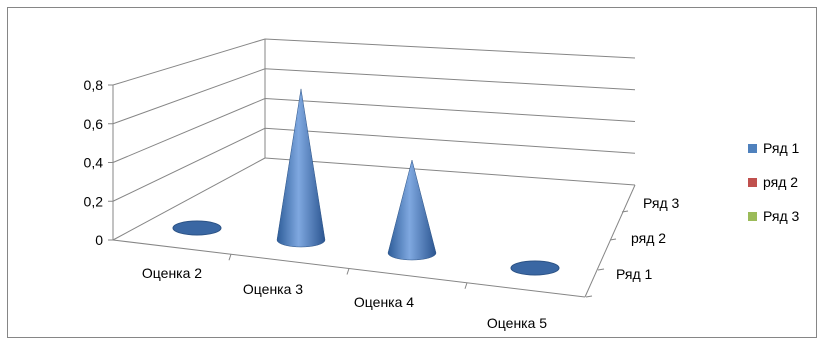 The height and width of the screenshot is (345, 825). I want to click on y-tick-label: 0,4, so click(94, 163).